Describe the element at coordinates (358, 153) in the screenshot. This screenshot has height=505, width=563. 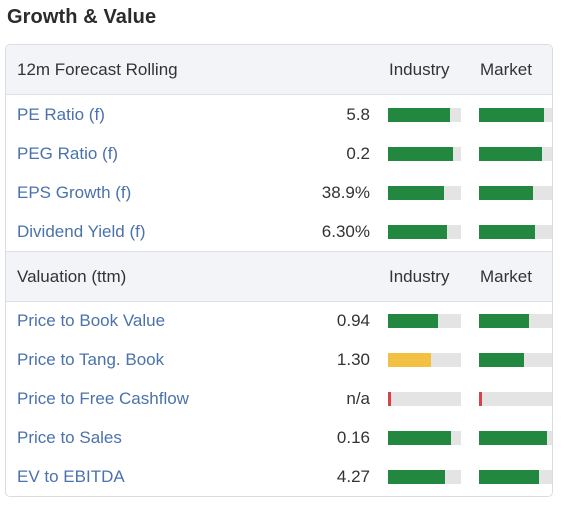
I see `metric-value: 0.2` at that location.